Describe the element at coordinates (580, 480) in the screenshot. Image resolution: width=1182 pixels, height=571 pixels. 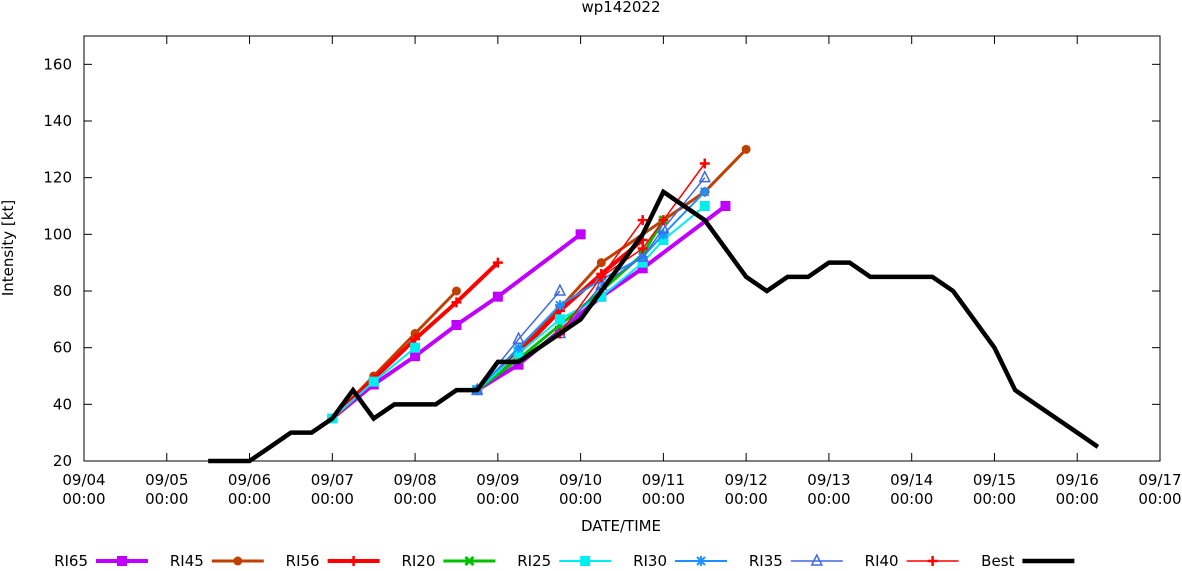
I see `x-tick-label-date: 09/10` at that location.